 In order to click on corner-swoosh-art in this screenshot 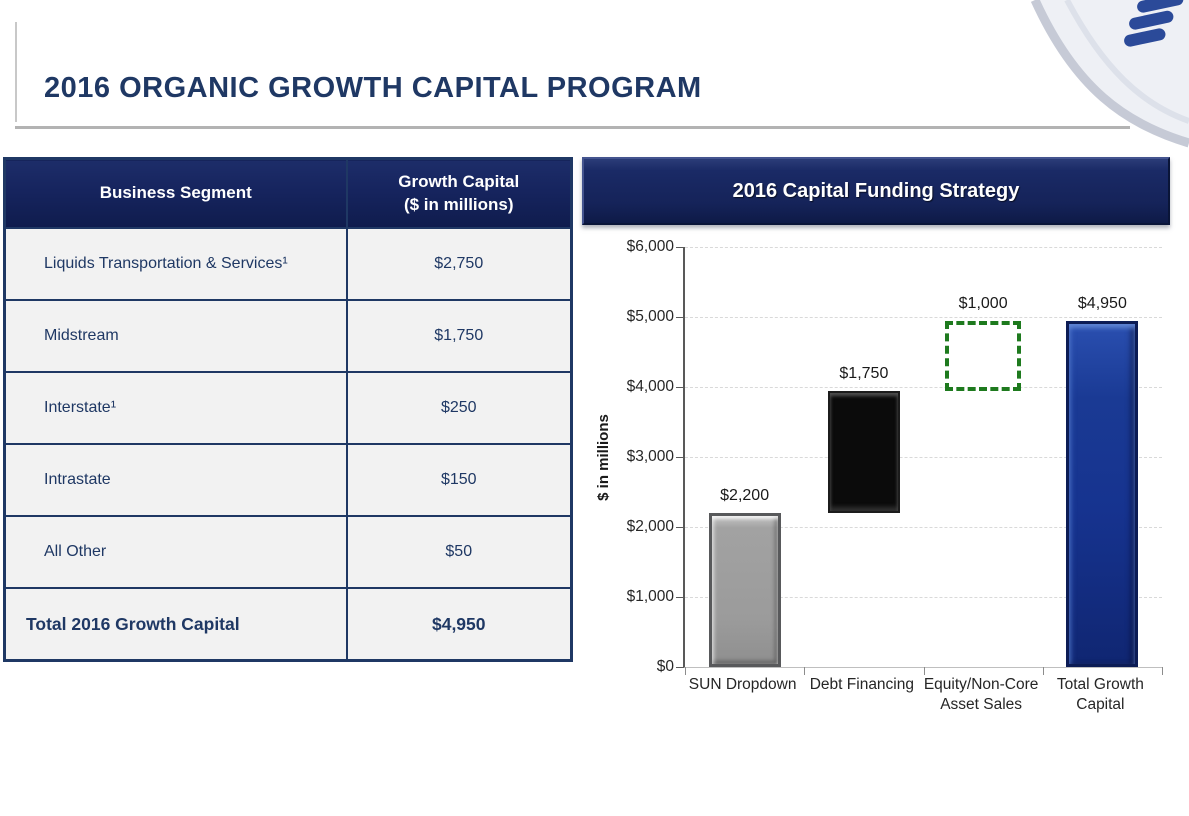, I will do `click(1109, 74)`.